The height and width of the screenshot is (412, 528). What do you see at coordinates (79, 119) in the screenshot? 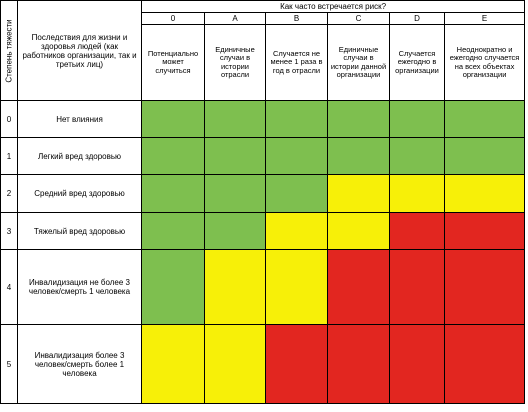
I see `consequence-label: Нет влияния` at bounding box center [79, 119].